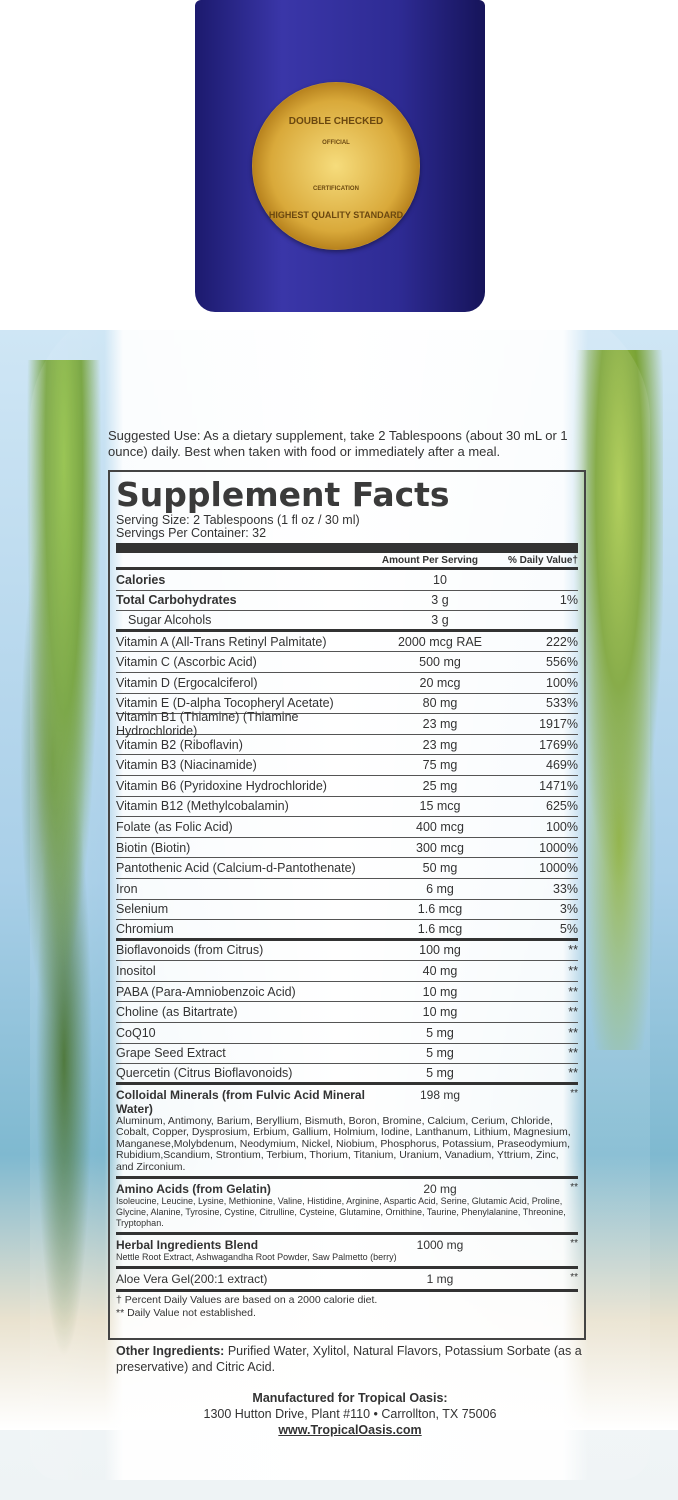  I want to click on nutrient-row: CoQ10 5 mg **, so click(347, 1033).